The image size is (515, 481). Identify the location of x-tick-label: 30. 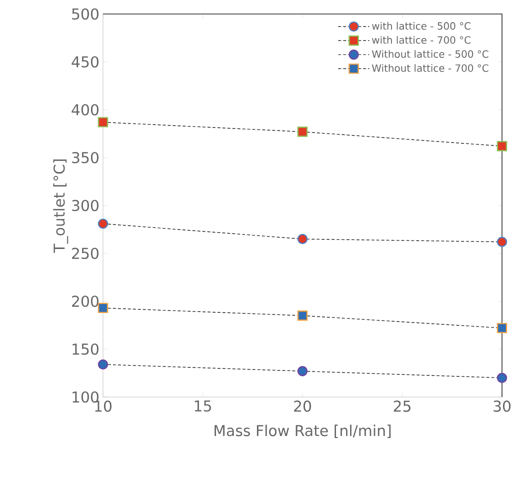
(502, 406).